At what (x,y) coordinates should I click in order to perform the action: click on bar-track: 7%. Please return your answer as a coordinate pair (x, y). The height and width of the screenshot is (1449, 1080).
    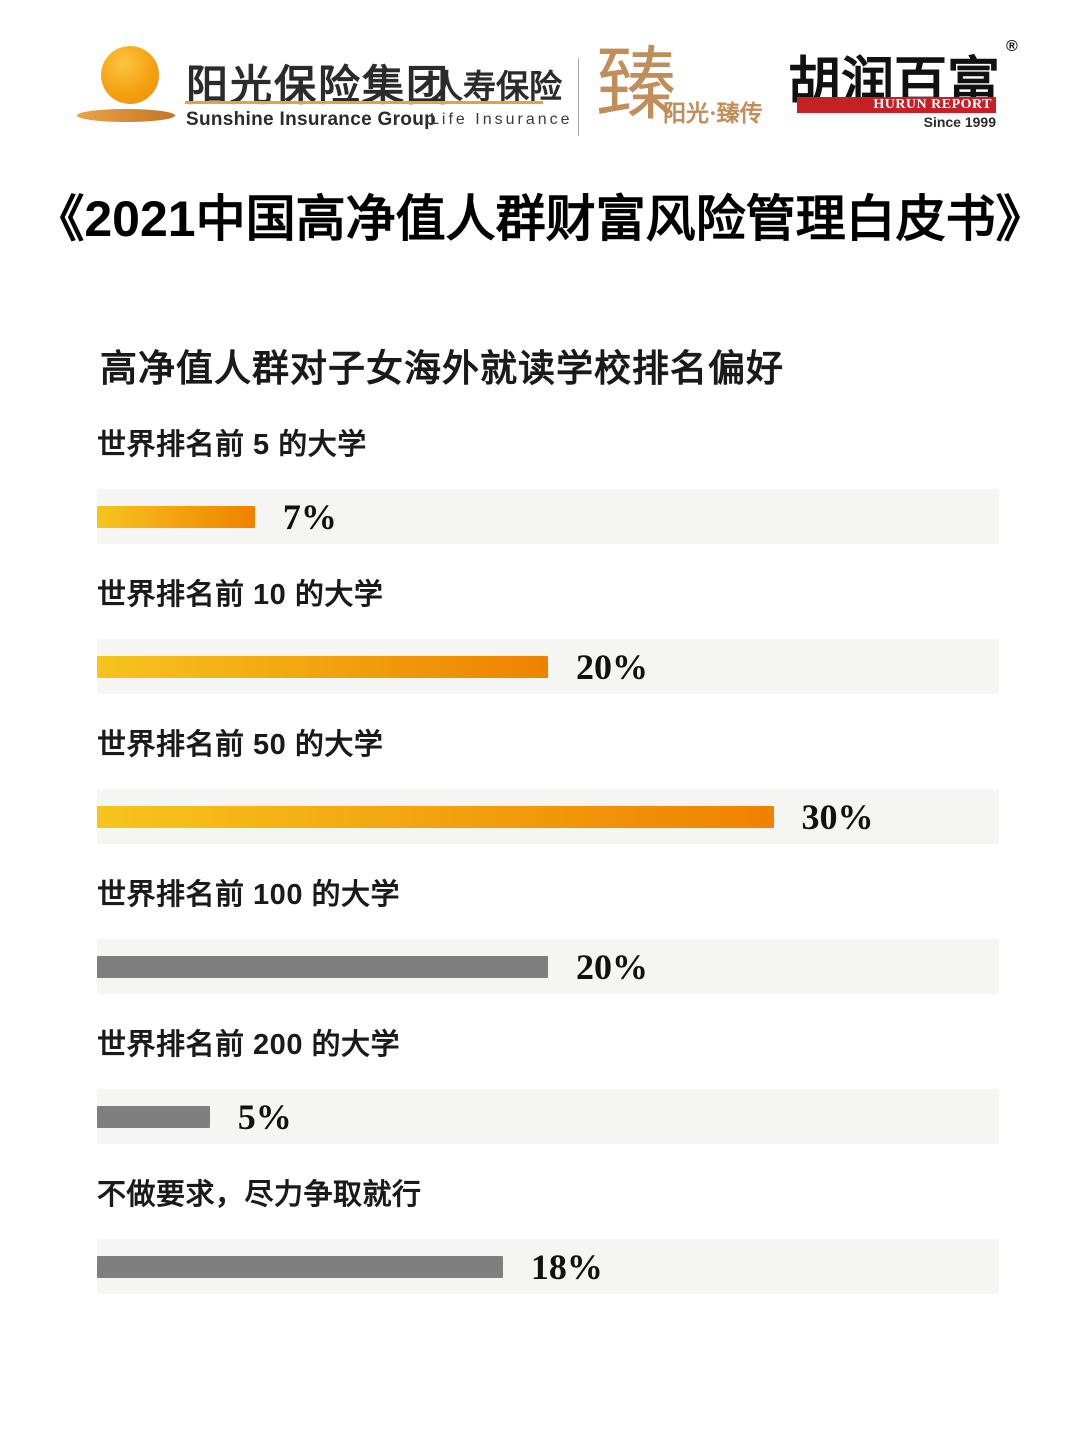
    Looking at the image, I should click on (548, 516).